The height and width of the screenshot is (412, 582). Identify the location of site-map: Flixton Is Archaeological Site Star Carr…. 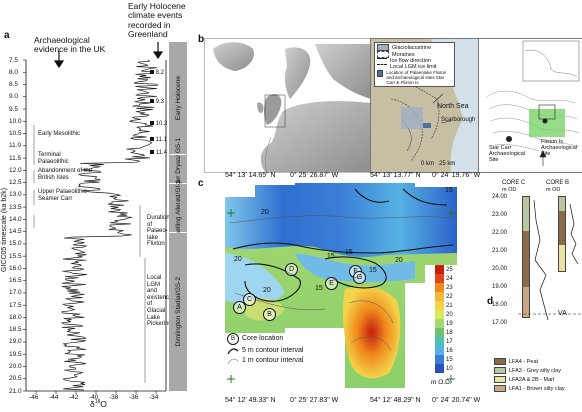
(530, 105).